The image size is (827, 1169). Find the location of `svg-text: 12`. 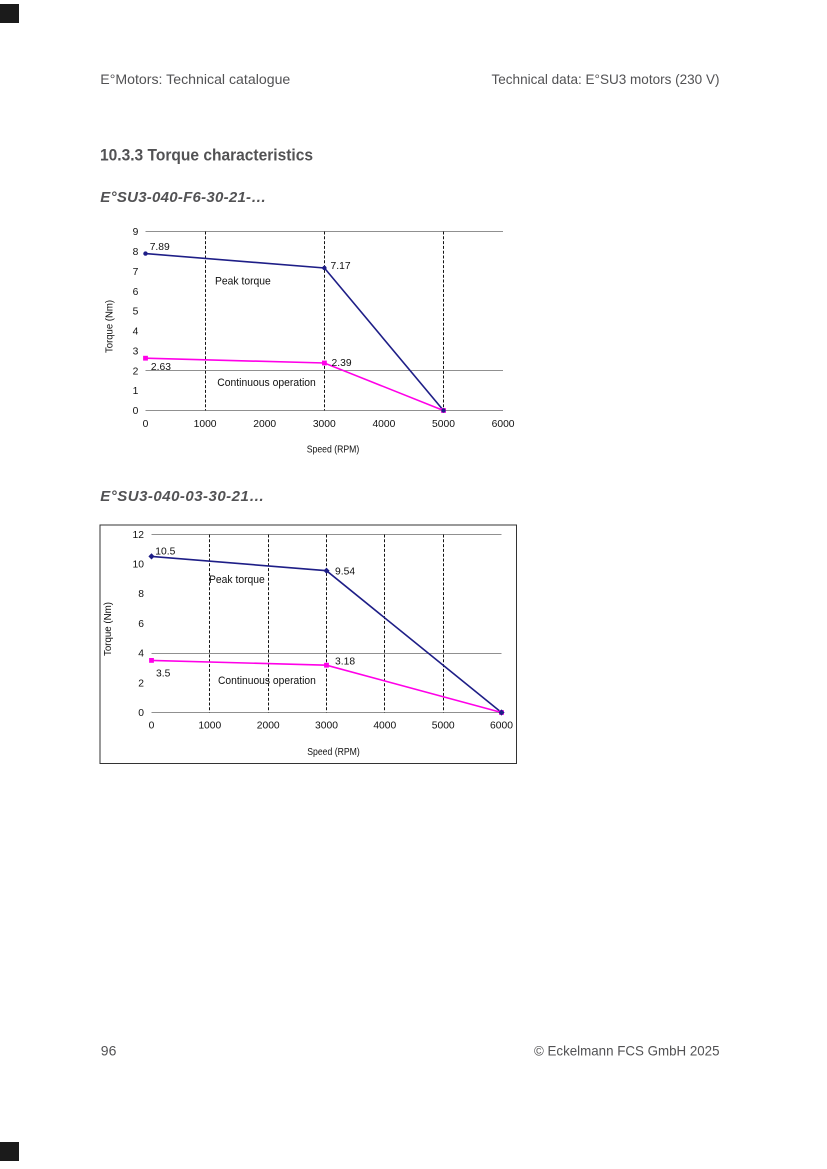

svg-text: 12 is located at coordinates (139, 535).